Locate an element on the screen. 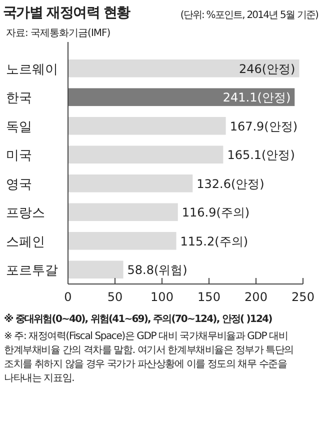 Image resolution: width=320 pixels, height=422 pixels. annotation: ※ 주: 재정여력(Fiscal Space)은 GDP 대비 국가채무비율과 GDP 대비 한계부채비율 간의 격차를 말함. 여기서 한계부채비율은 정부가 특단의 조치를 취하지 않을 경우 국가가 파산상황에 이를 정도의 채무 수준을 나타내는 지표임. is located at coordinates (149, 358).